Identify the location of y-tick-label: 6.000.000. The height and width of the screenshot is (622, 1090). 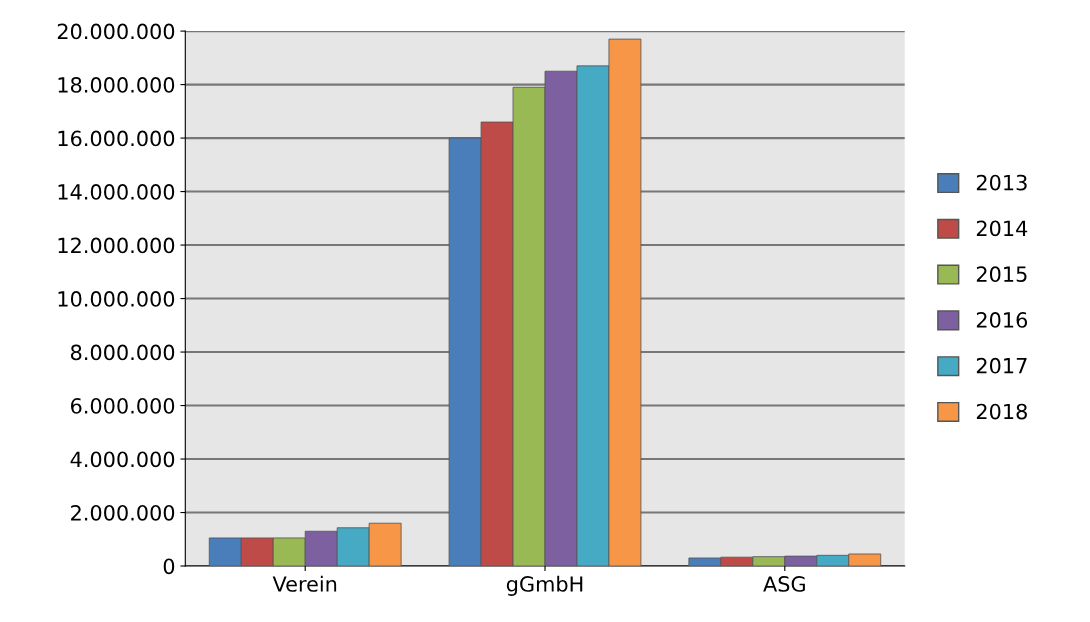
(123, 406).